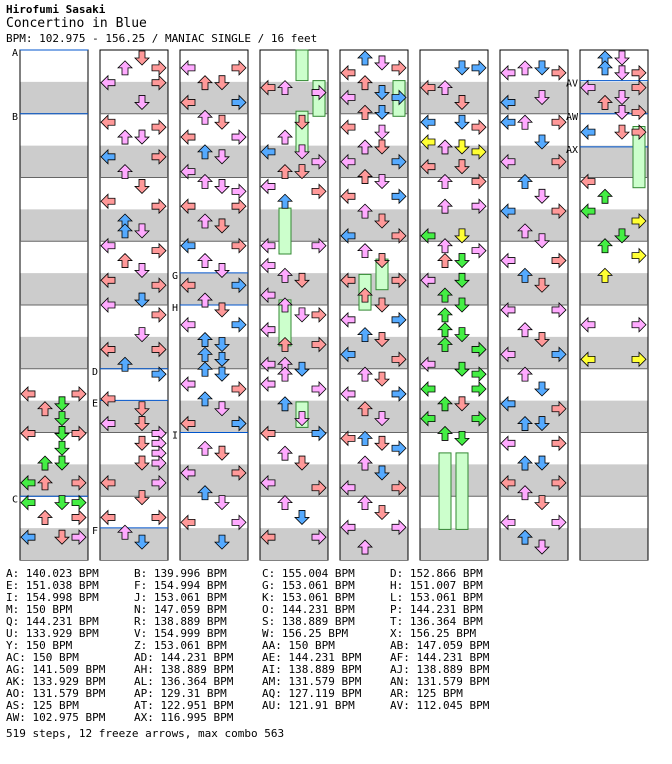 Image resolution: width=672 pixels, height=764 pixels. What do you see at coordinates (180, 633) in the screenshot?
I see `legend-entry: V: 154.999 BPM` at bounding box center [180, 633].